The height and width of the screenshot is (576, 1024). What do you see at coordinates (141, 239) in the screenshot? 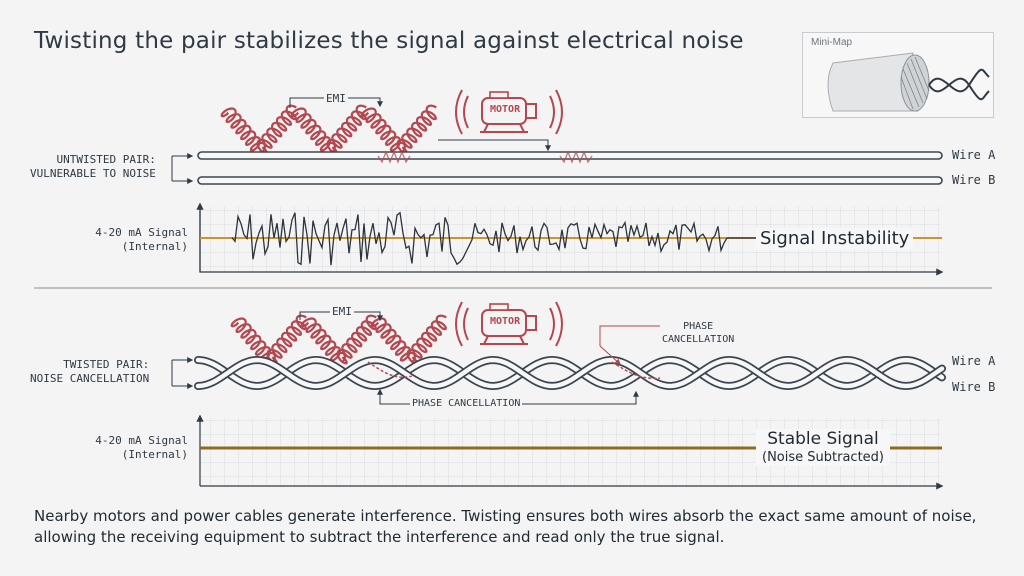
I see `signal-label-untwisted: 4-20 mA Signal (Internal)` at bounding box center [141, 239].